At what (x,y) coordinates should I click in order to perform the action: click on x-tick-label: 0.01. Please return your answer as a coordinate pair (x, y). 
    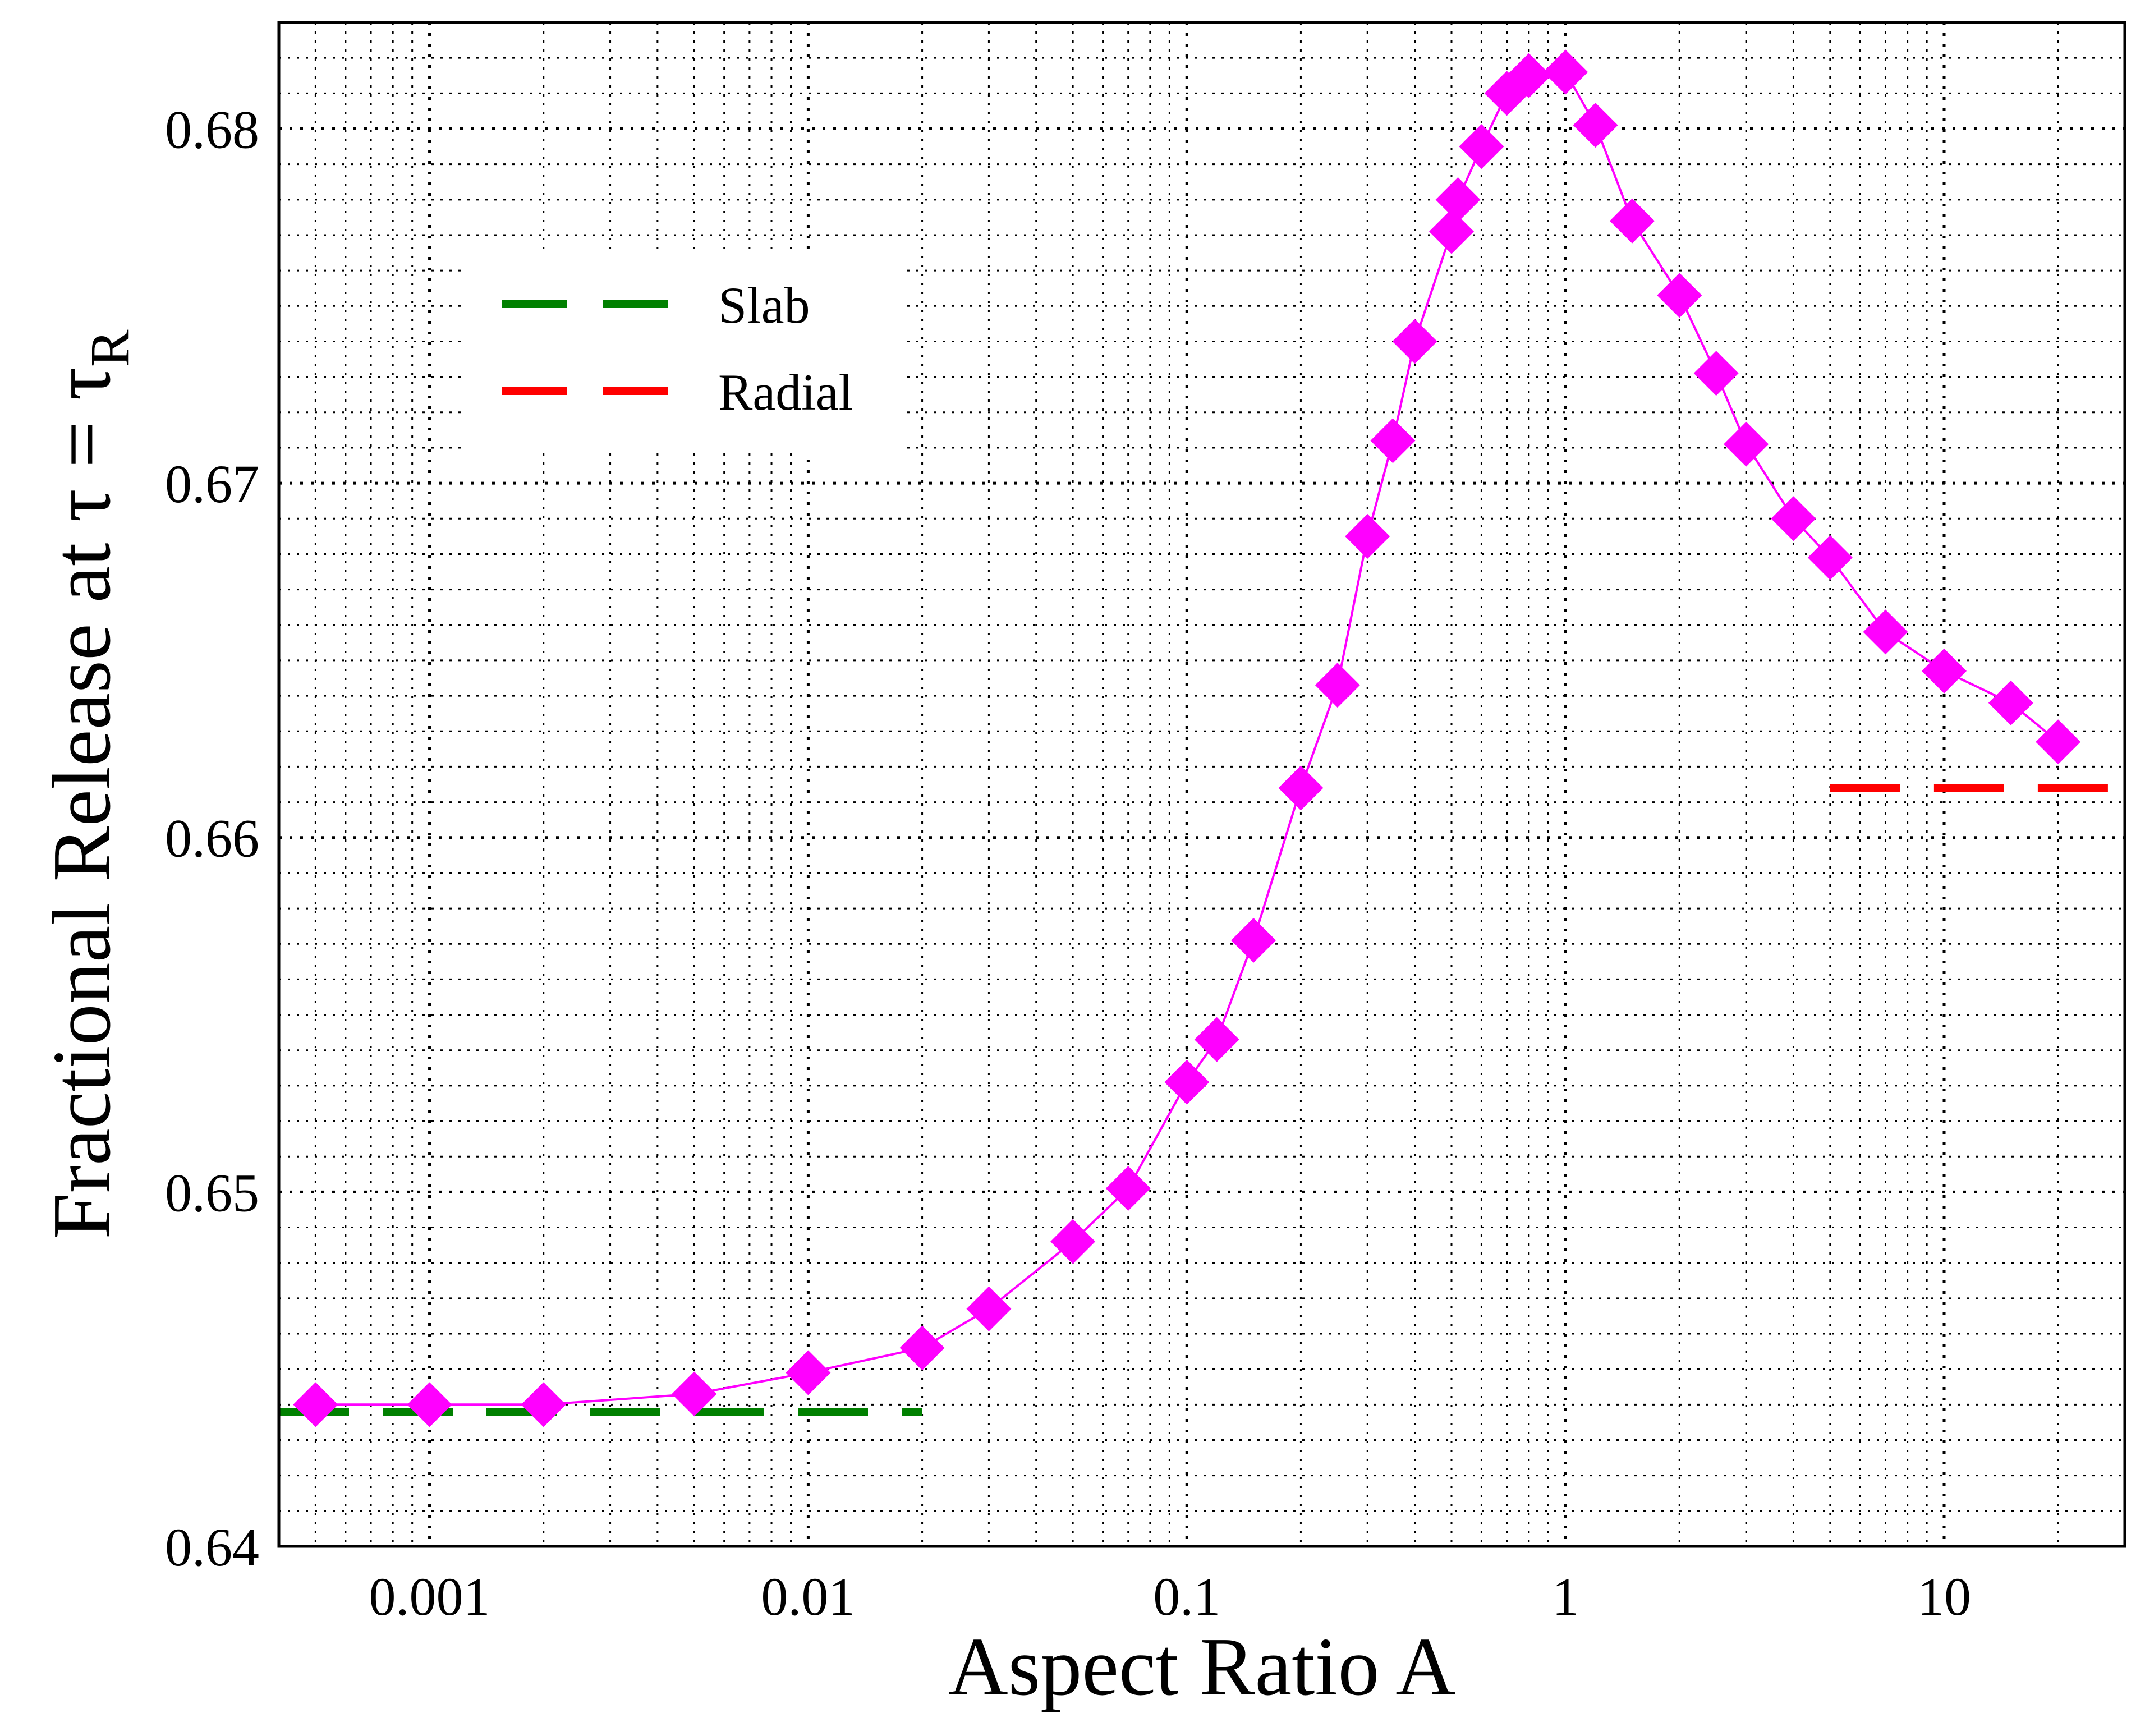
    Looking at the image, I should click on (808, 1597).